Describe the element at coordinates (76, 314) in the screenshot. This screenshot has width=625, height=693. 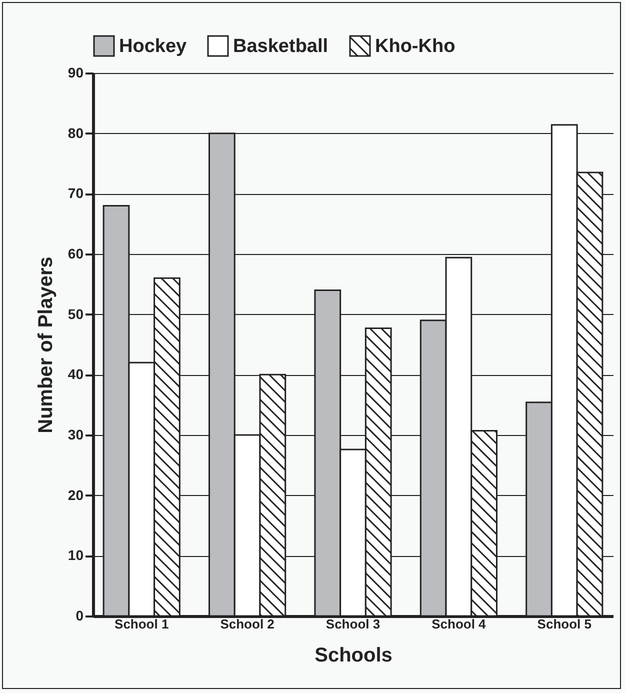
I see `y-tick-label: 50` at that location.